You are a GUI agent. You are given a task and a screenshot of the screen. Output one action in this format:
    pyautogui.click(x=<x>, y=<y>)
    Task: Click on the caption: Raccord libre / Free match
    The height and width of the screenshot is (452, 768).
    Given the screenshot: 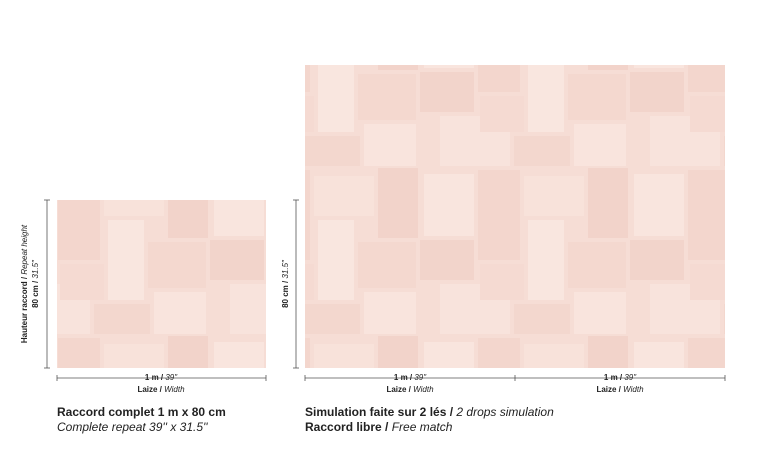 What is the action you would take?
    pyautogui.click(x=379, y=427)
    